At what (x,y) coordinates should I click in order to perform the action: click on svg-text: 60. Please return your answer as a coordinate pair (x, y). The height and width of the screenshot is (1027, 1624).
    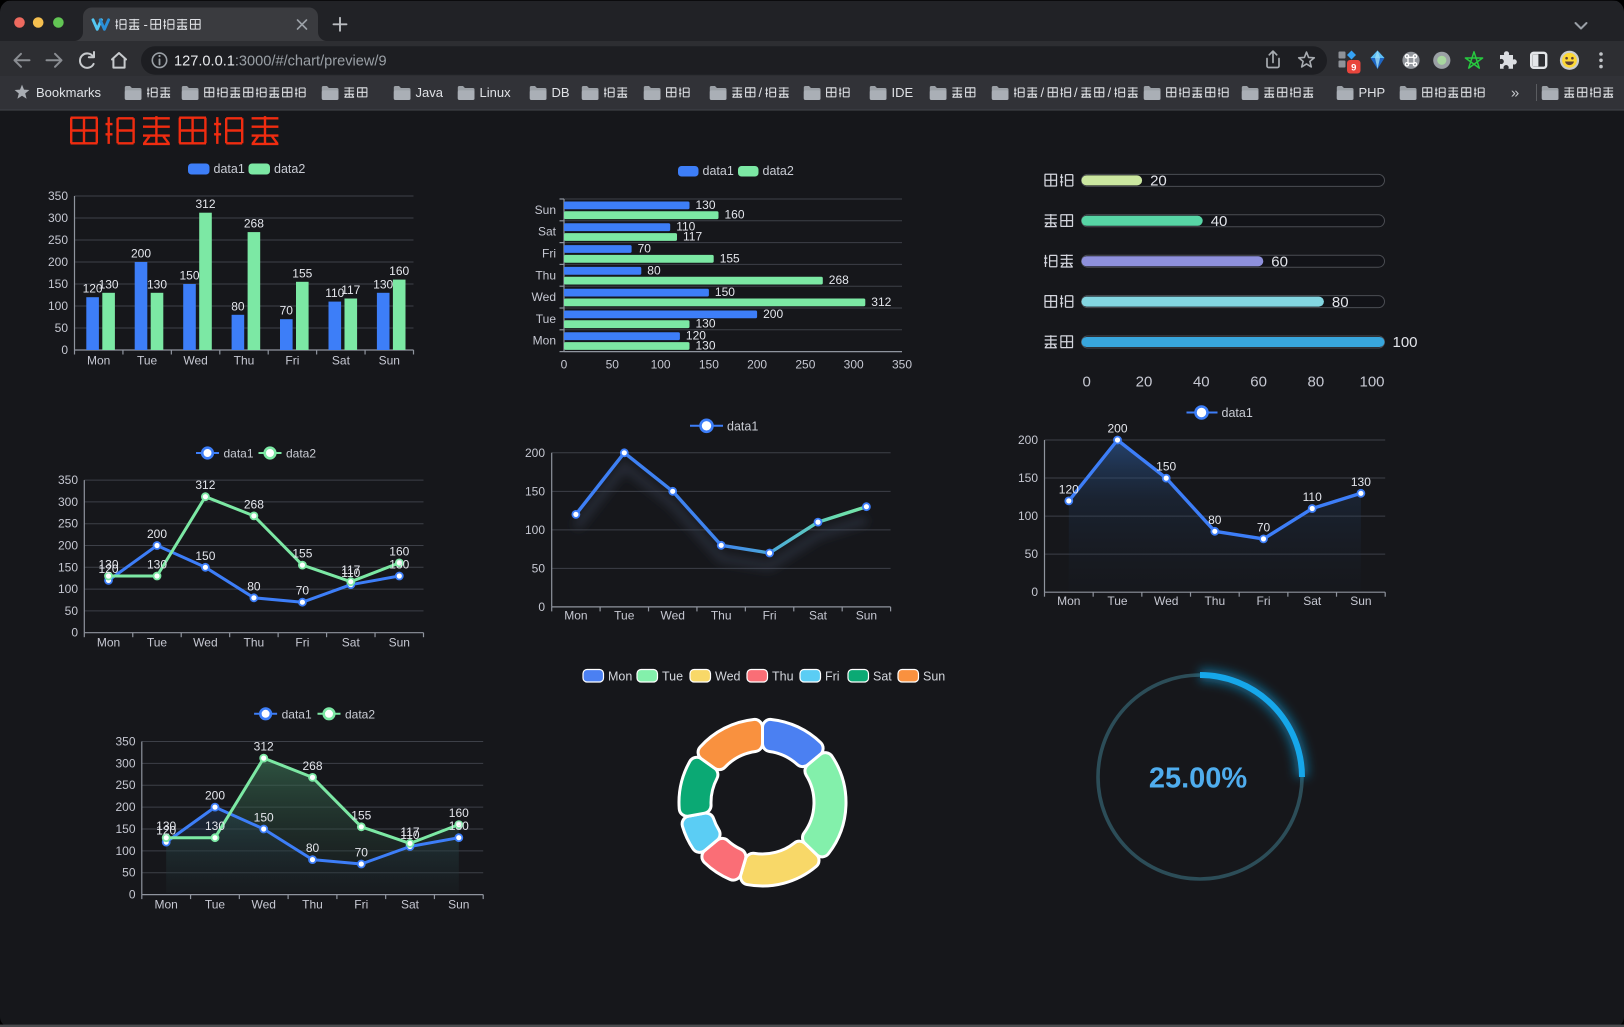
    Looking at the image, I should click on (1258, 382).